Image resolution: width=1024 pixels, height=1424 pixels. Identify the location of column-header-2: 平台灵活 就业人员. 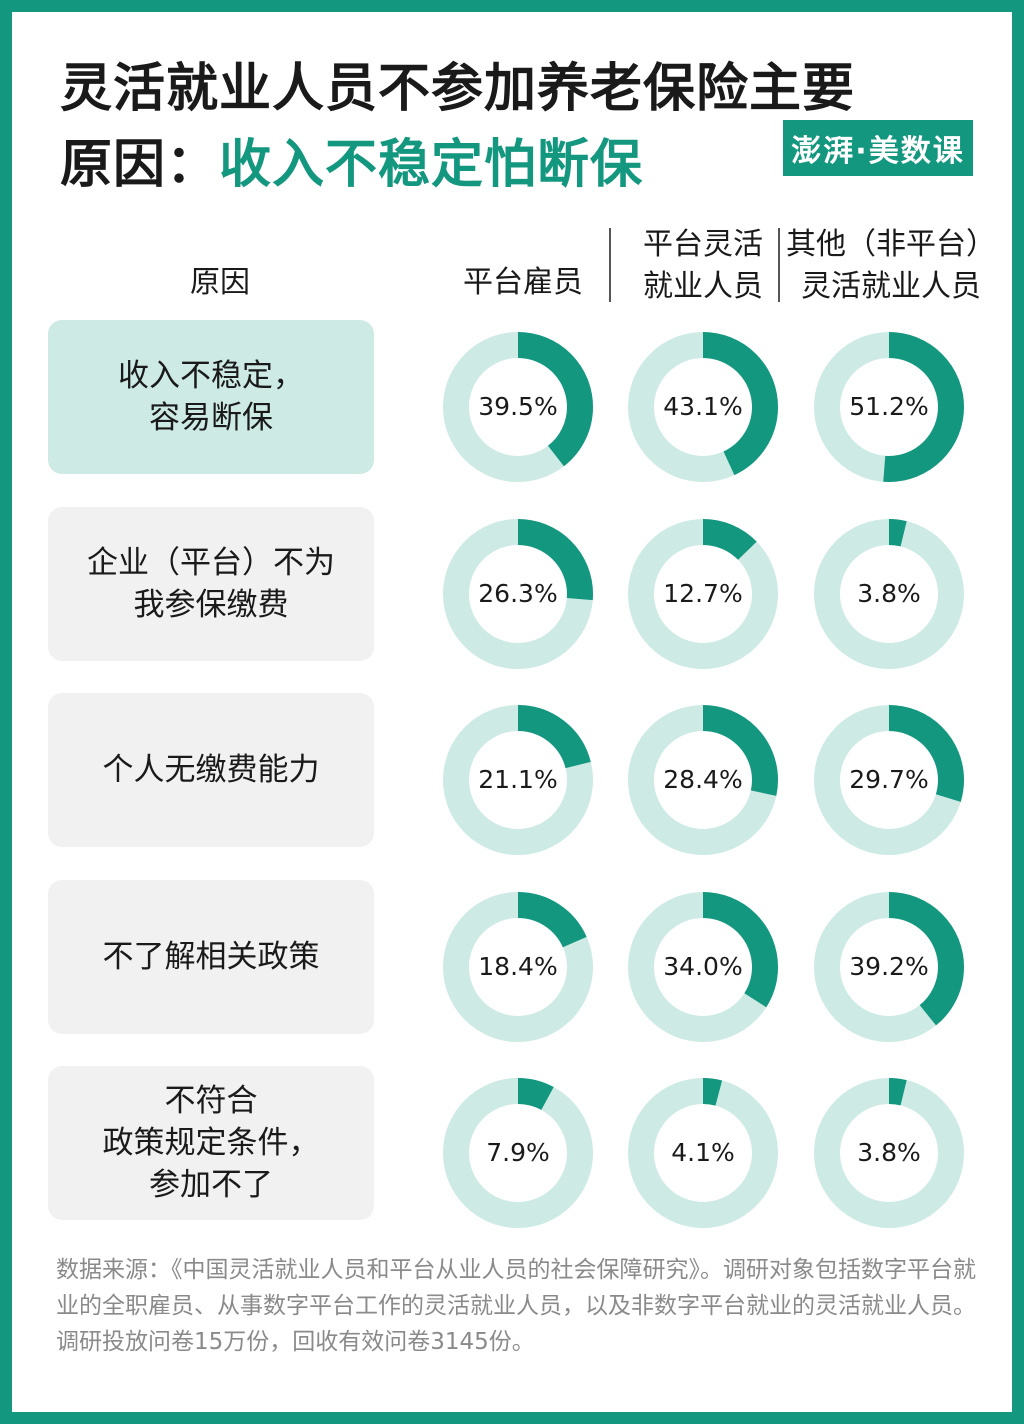
(703, 265).